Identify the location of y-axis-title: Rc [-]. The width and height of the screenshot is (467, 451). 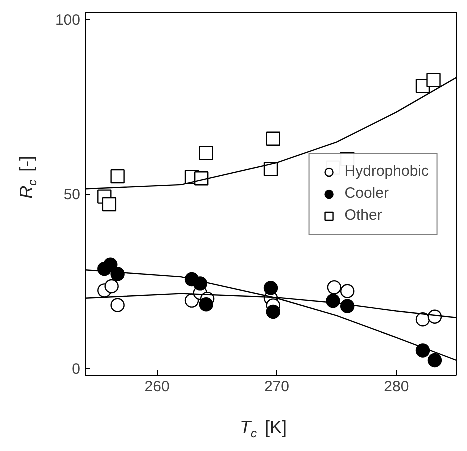
(28, 177).